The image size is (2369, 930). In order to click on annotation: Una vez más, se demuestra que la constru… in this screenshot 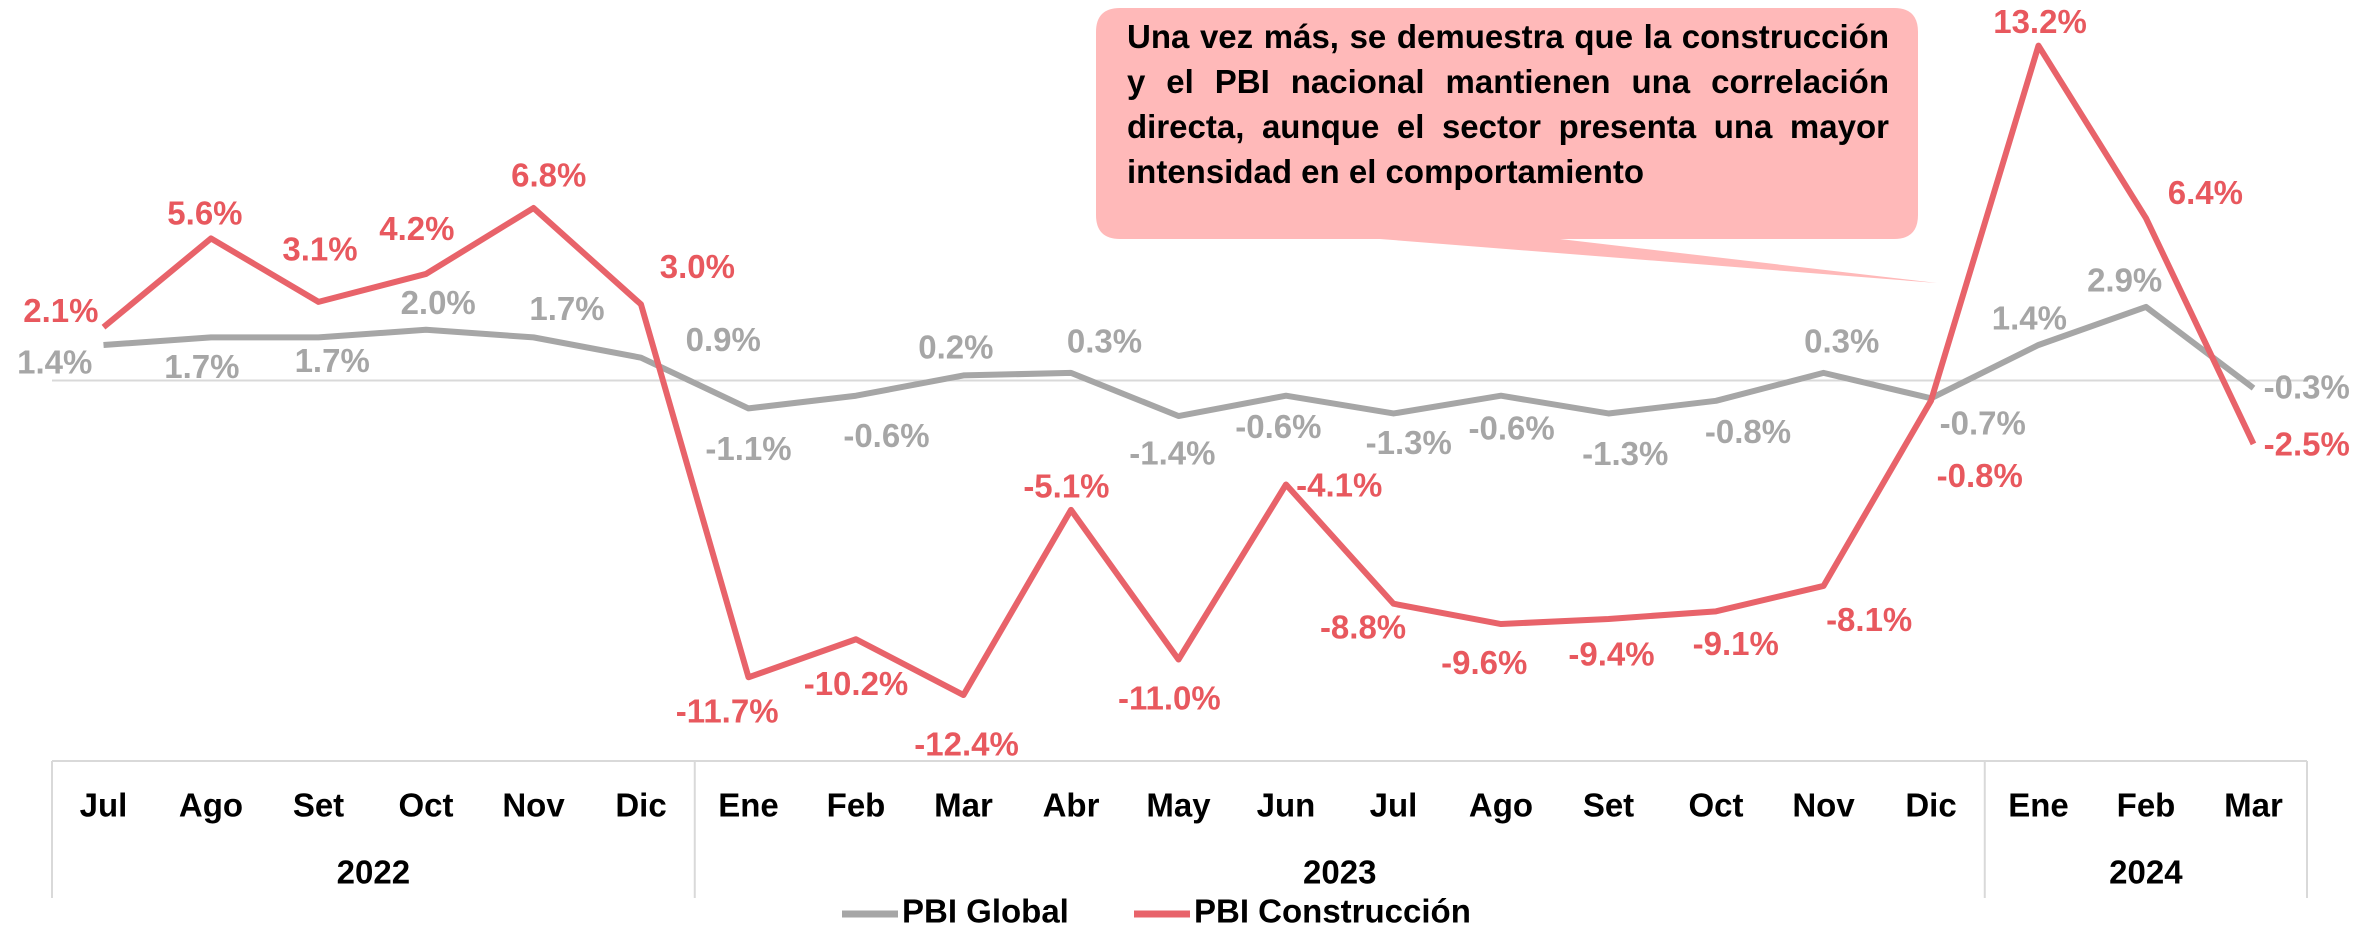, I will do `click(1508, 104)`.